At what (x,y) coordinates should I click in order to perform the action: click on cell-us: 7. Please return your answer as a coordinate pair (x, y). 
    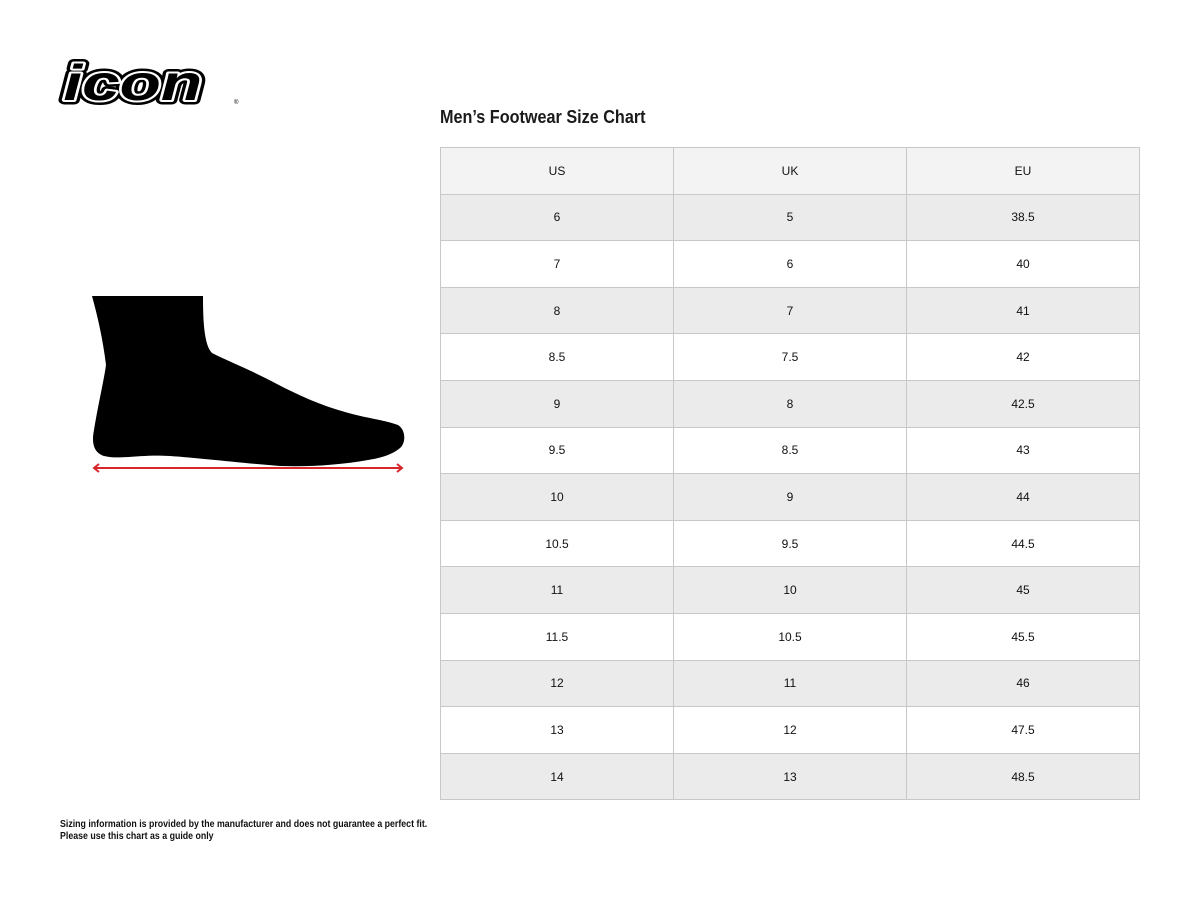
    Looking at the image, I should click on (557, 264).